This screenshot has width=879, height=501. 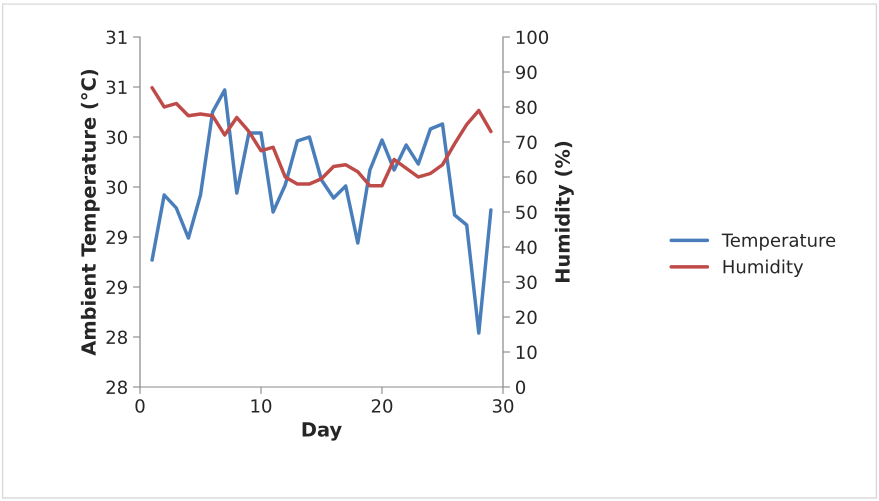 What do you see at coordinates (503, 406) in the screenshot?
I see `x-tick-label: 30` at bounding box center [503, 406].